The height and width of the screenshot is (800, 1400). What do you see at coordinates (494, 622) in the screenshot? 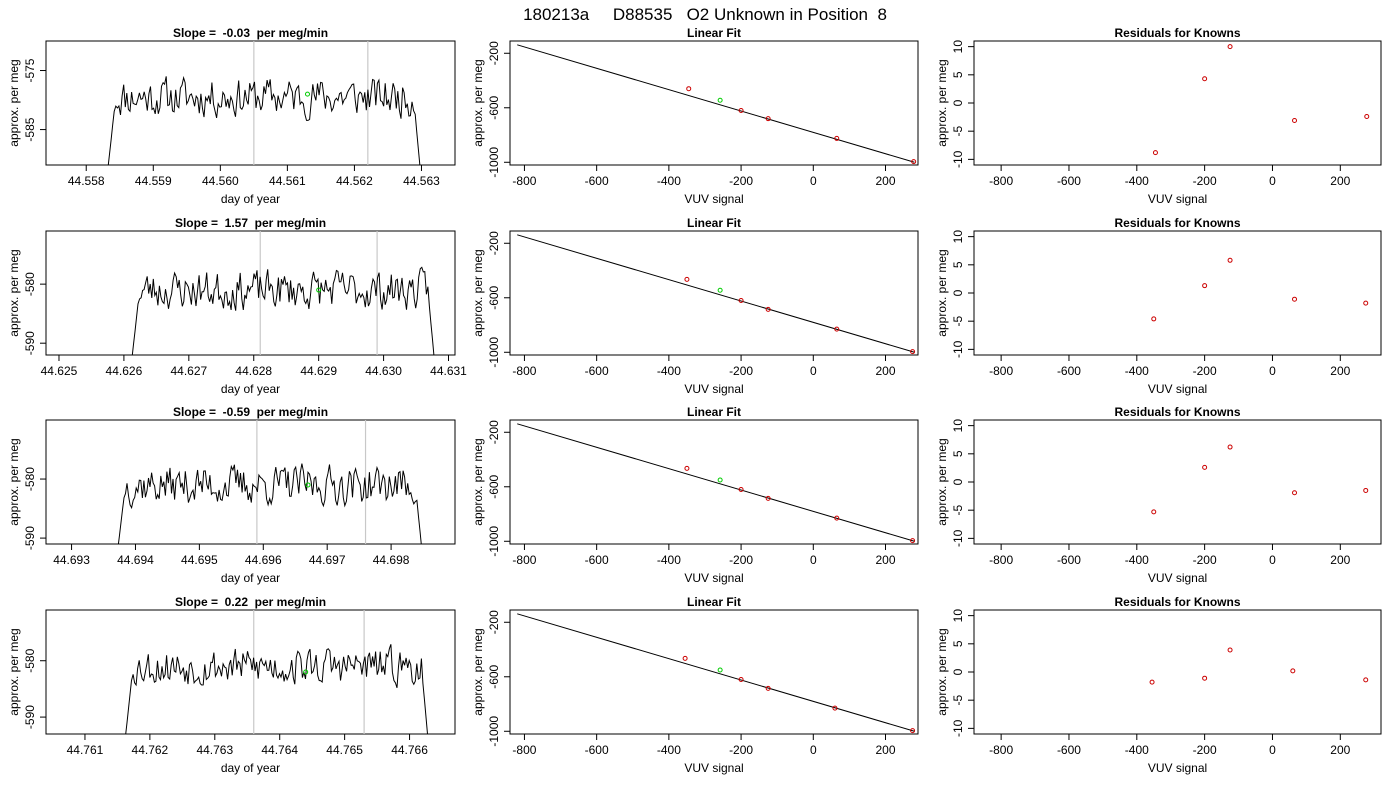
I see `y-tick-label: -200` at bounding box center [494, 622].